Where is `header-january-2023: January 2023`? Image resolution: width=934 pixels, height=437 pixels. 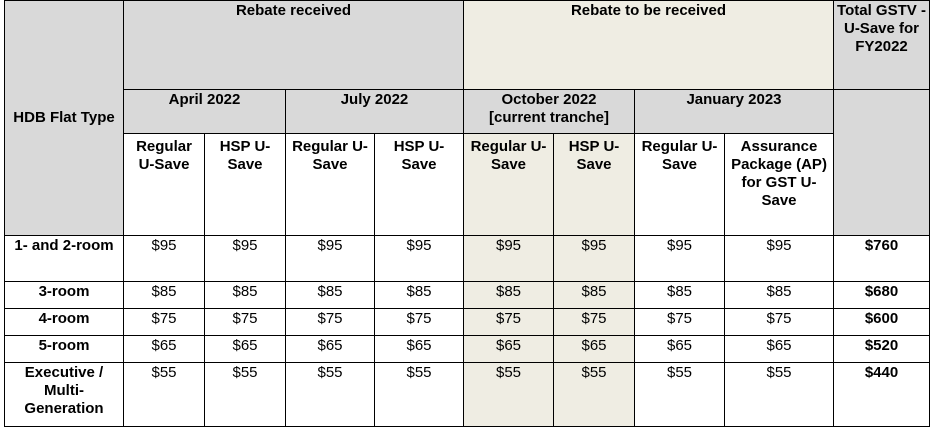 header-january-2023: January 2023 is located at coordinates (734, 111).